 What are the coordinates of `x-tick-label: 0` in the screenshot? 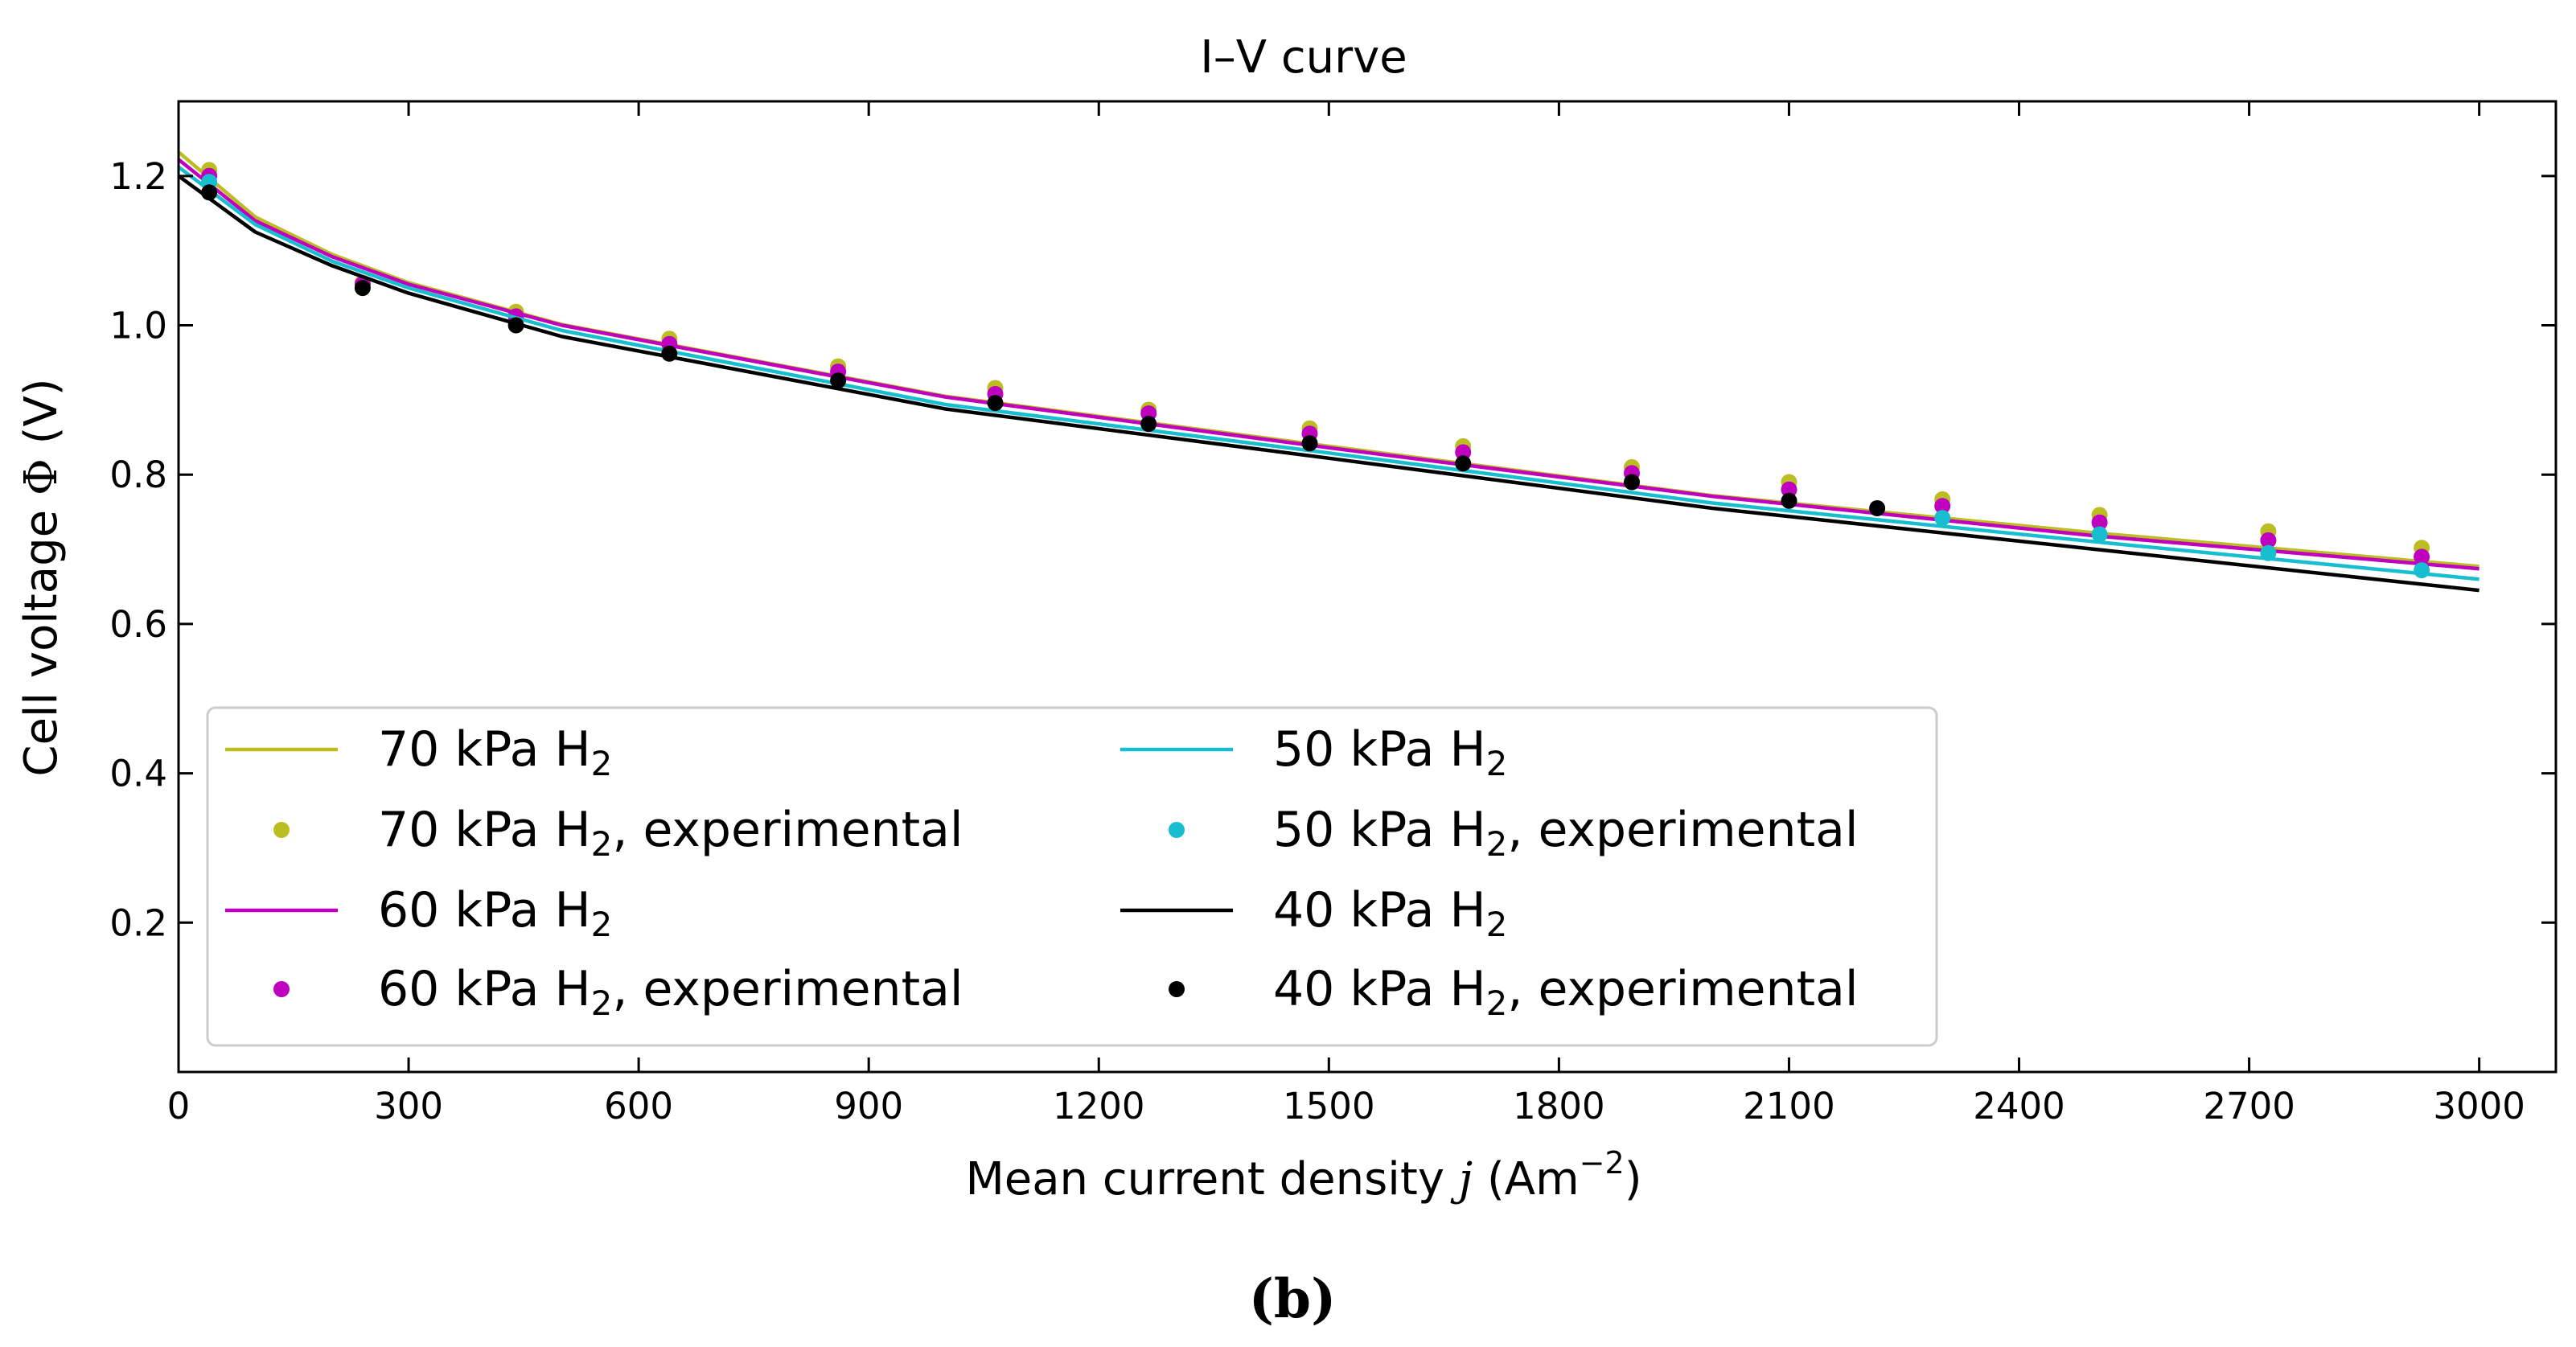 It's located at (179, 1106).